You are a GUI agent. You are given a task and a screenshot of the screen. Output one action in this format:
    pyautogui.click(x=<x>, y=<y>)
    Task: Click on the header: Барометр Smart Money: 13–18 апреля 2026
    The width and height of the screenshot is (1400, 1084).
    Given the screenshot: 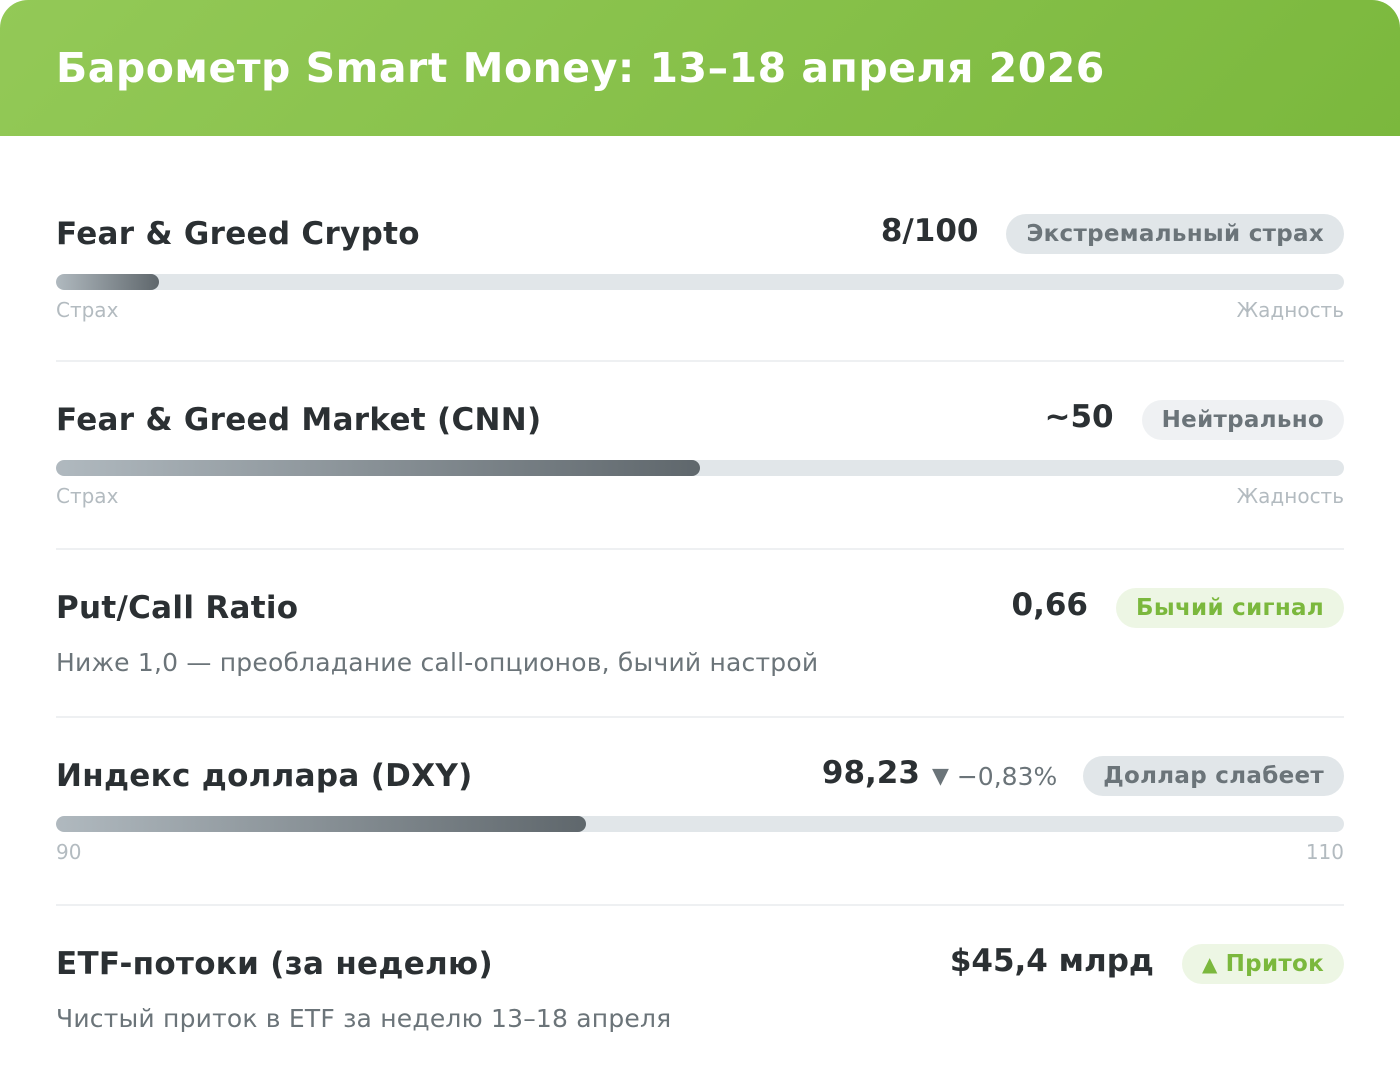 What is the action you would take?
    pyautogui.click(x=700, y=68)
    